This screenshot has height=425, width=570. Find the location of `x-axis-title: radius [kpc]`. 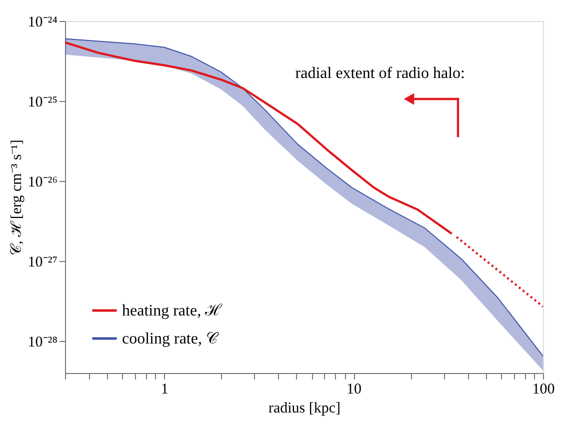

x-axis-title: radius [kpc] is located at coordinates (304, 408).